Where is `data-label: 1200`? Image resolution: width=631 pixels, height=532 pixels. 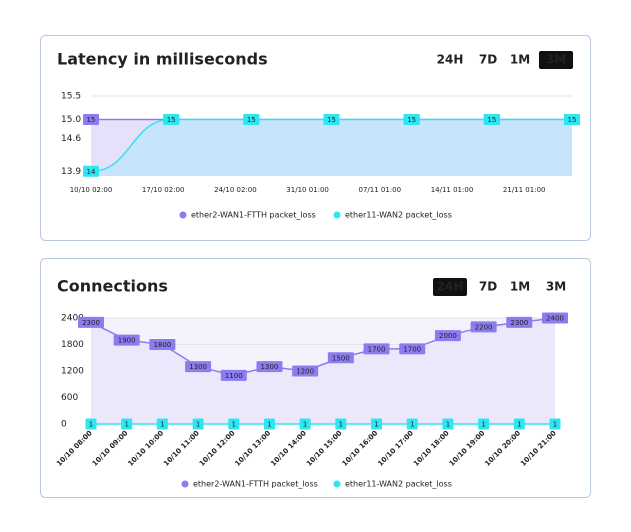
data-label: 1200 is located at coordinates (305, 372).